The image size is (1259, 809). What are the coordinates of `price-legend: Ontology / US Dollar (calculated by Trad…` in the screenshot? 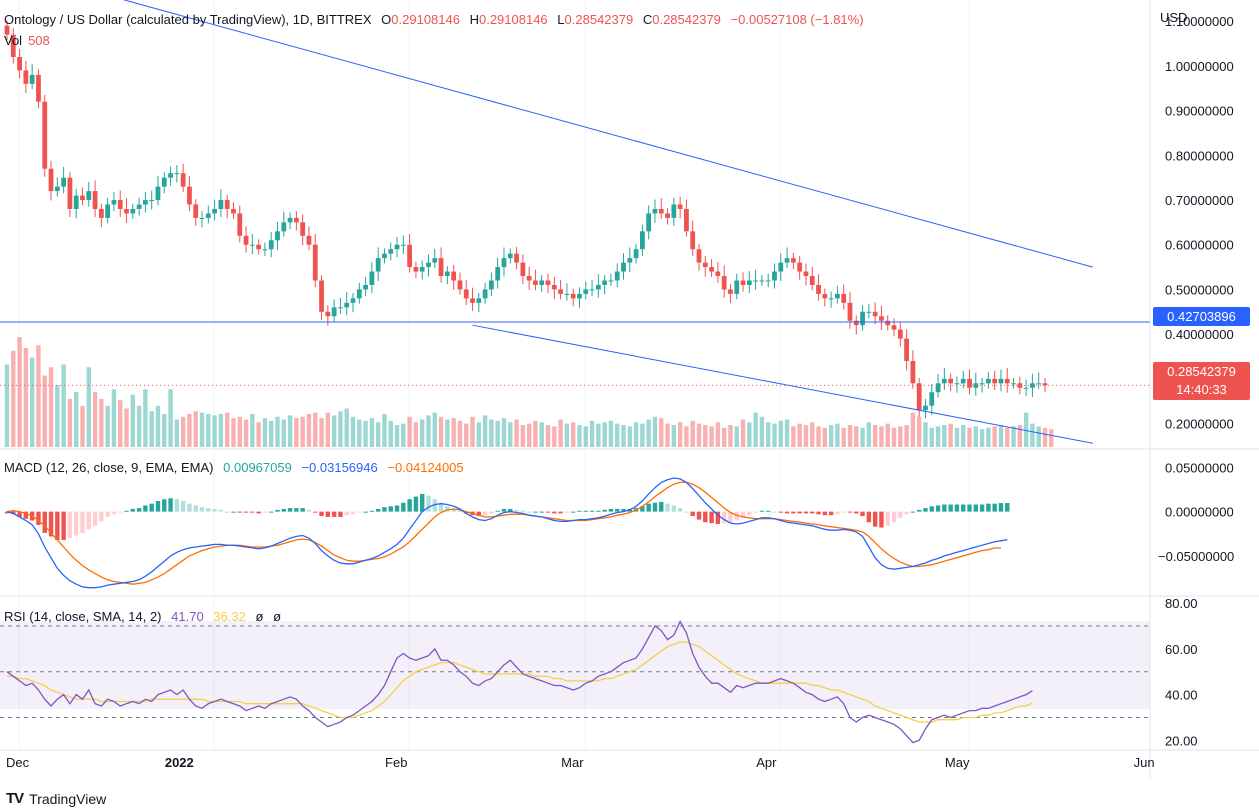 It's located at (437, 19).